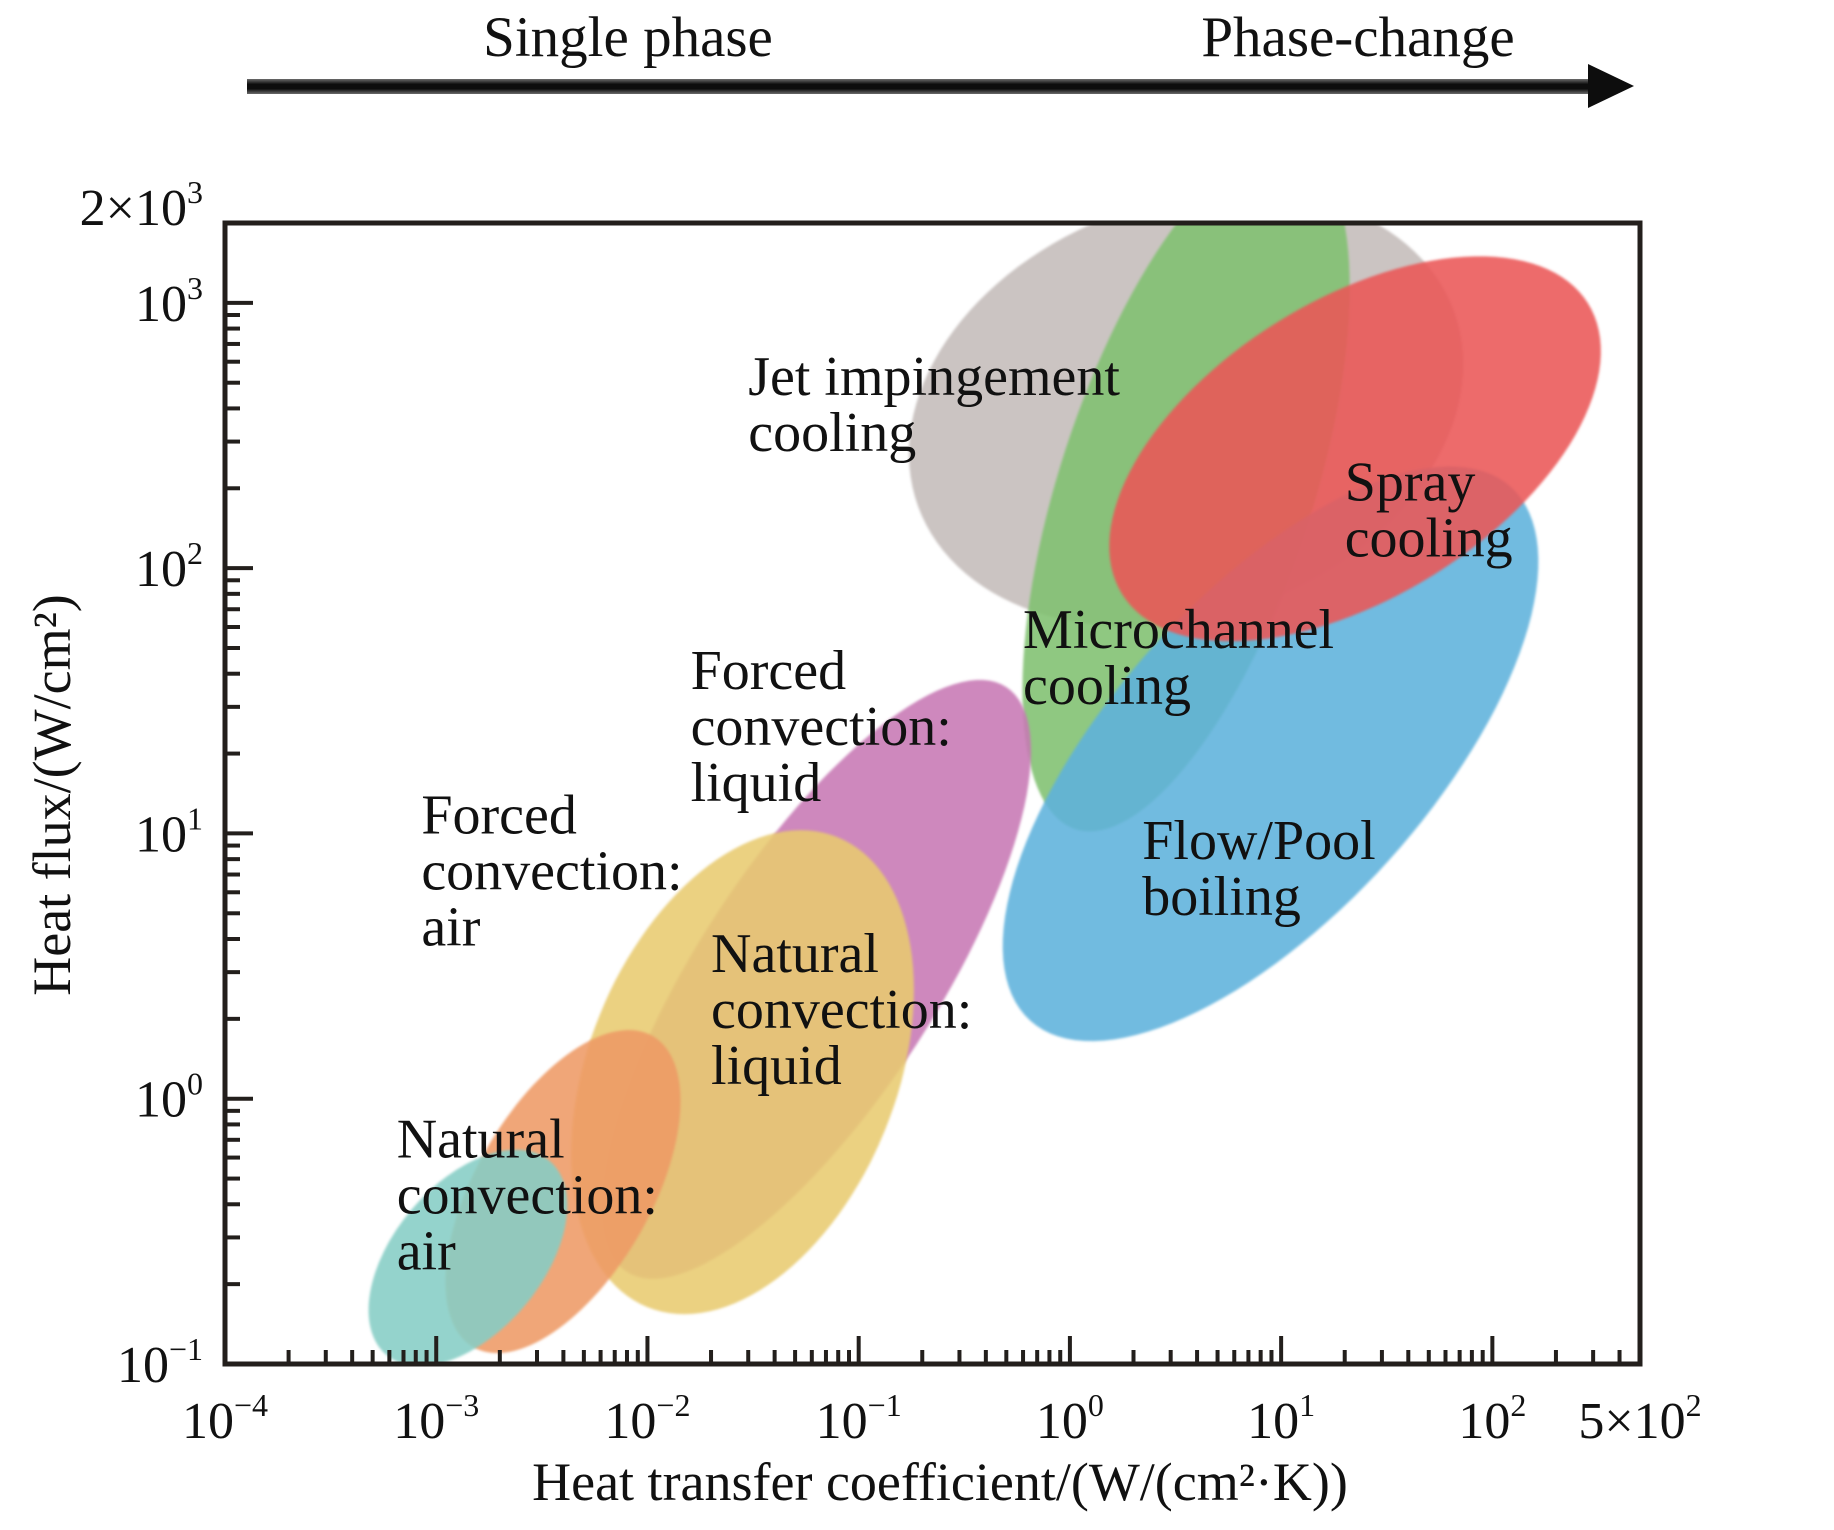  What do you see at coordinates (919, 86) in the screenshot?
I see `phase-arrow-shaft` at bounding box center [919, 86].